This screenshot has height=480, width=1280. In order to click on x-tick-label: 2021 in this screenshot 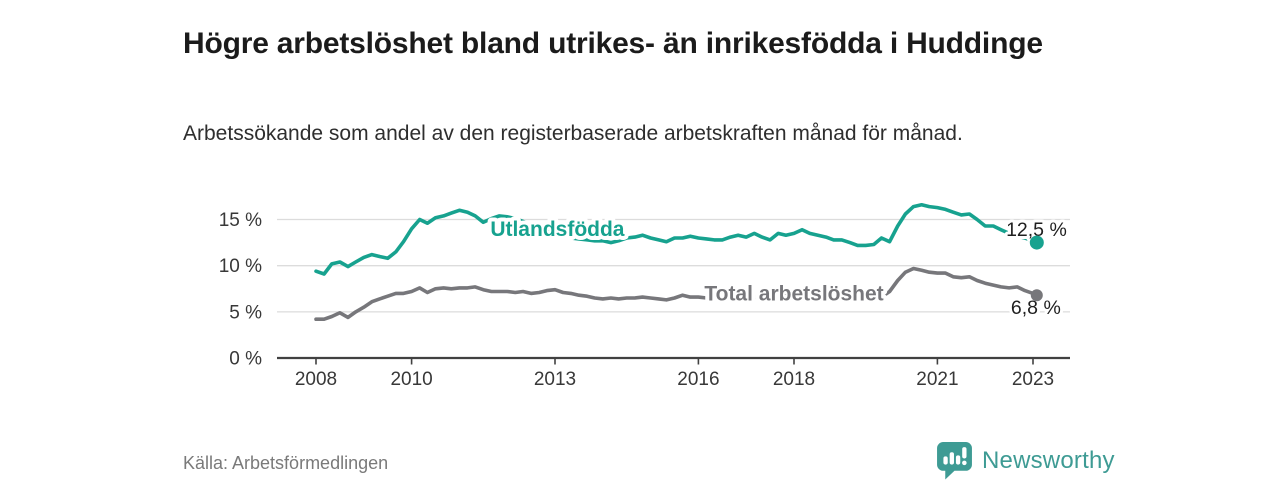, I will do `click(937, 379)`.